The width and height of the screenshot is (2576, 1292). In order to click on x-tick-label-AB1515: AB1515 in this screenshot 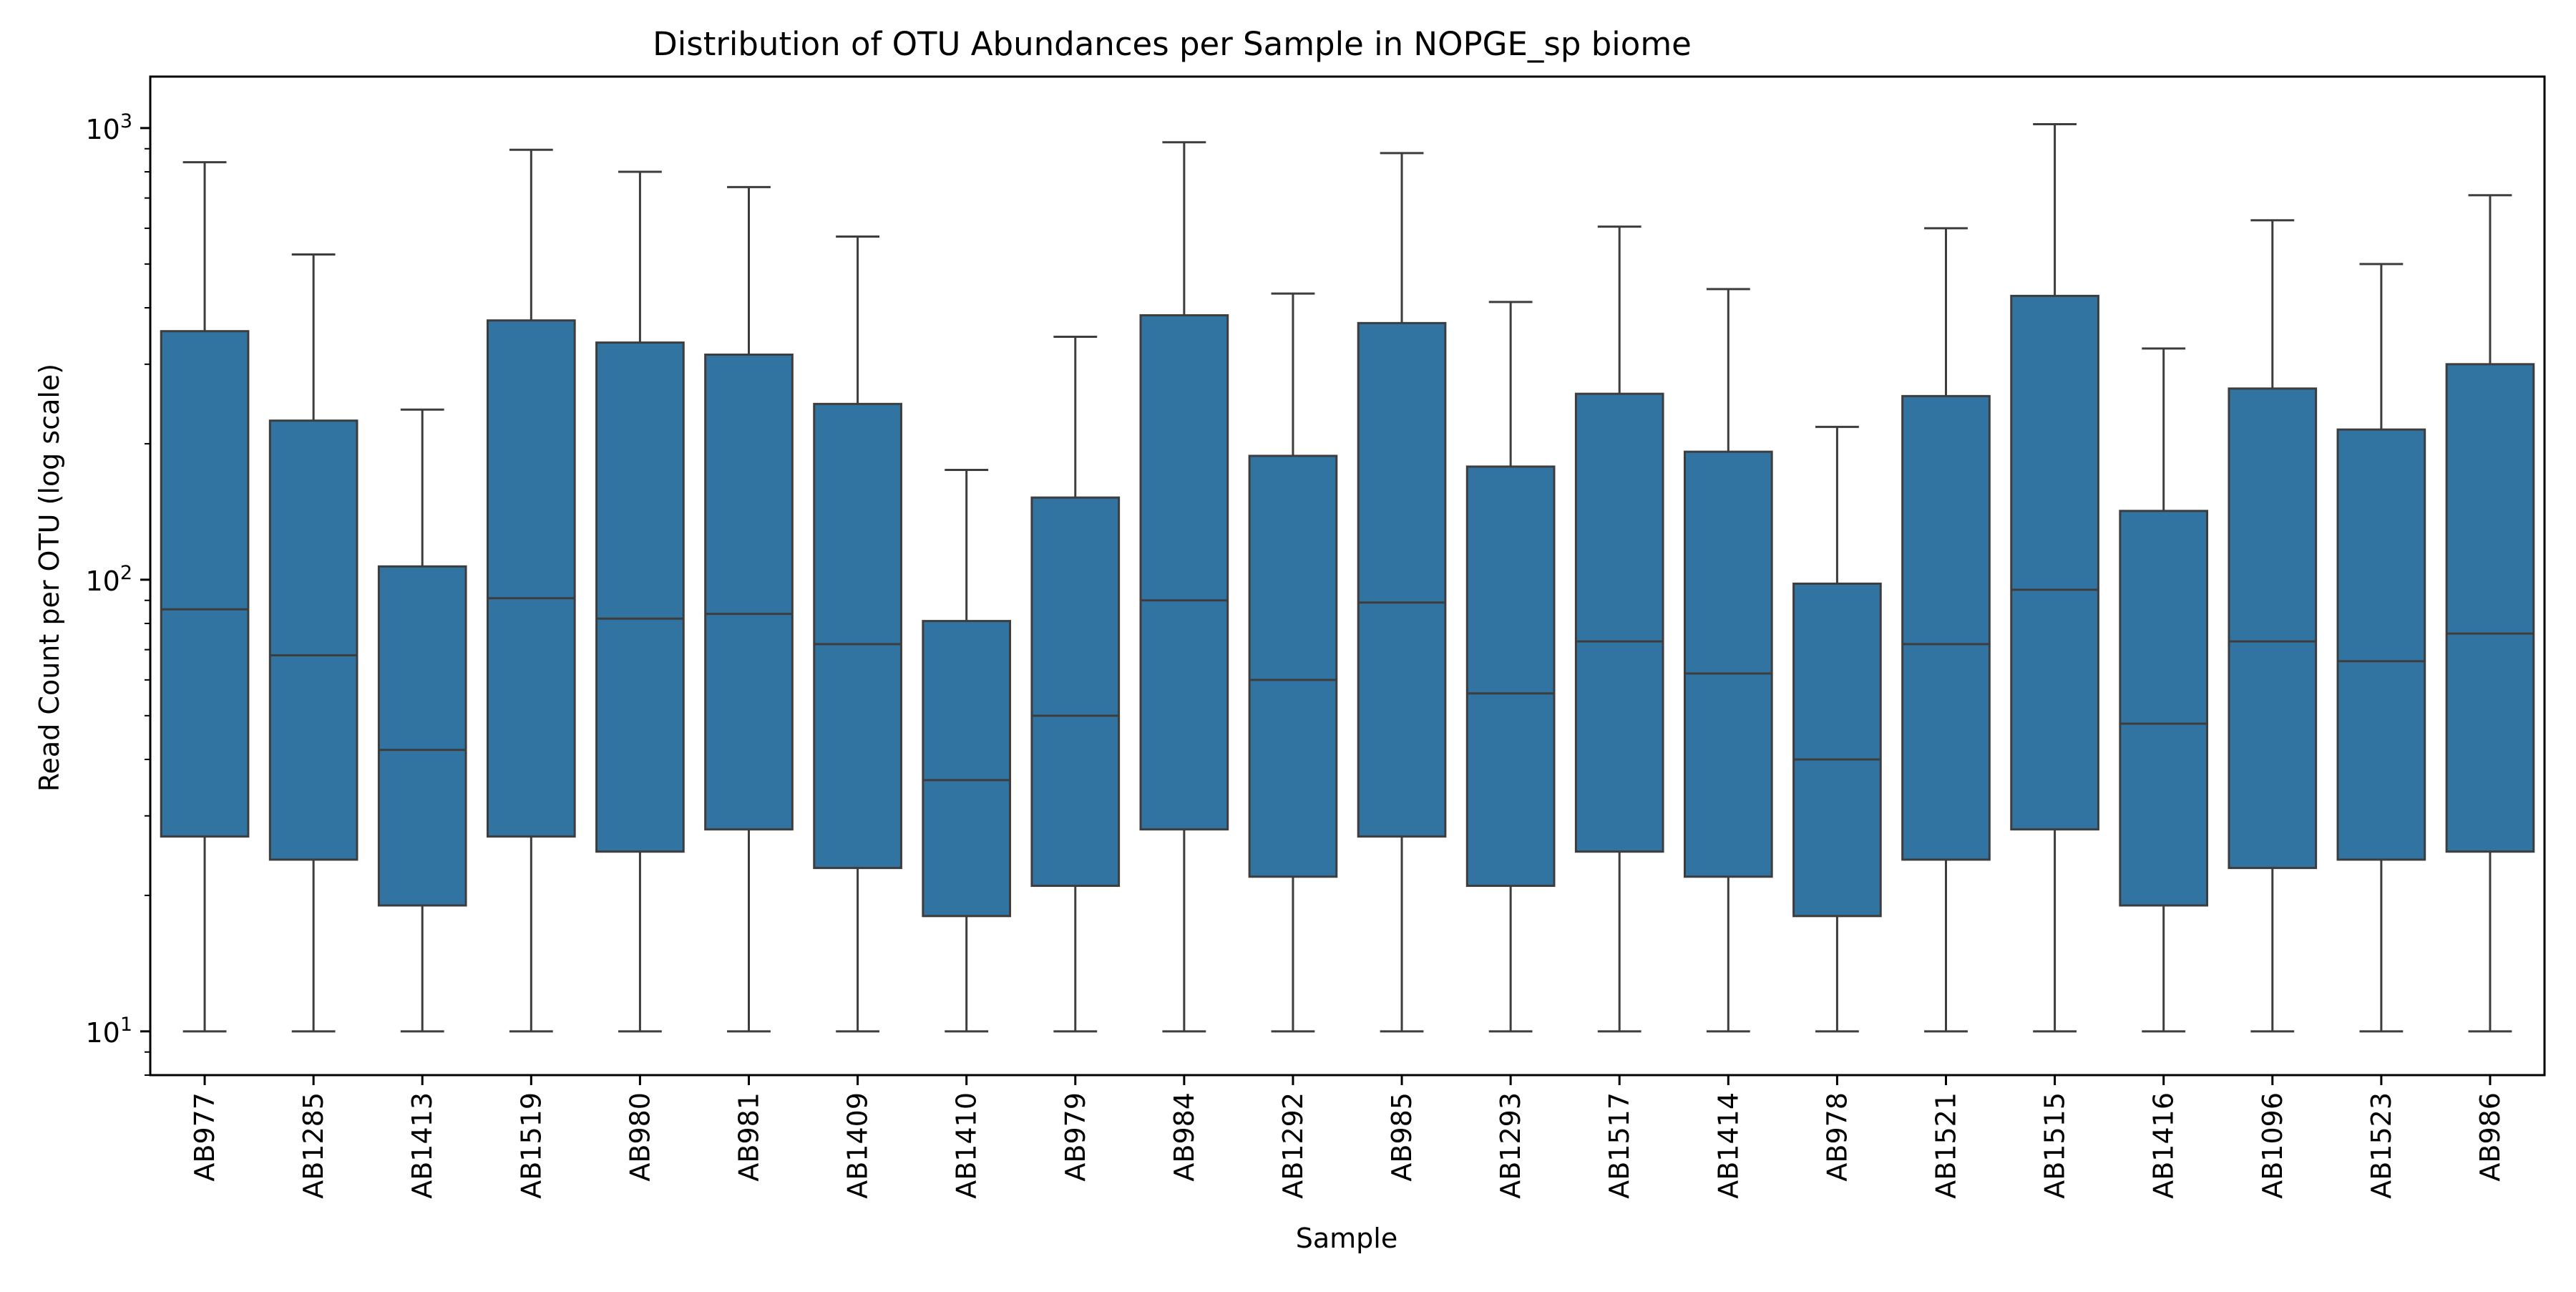, I will do `click(2055, 1145)`.